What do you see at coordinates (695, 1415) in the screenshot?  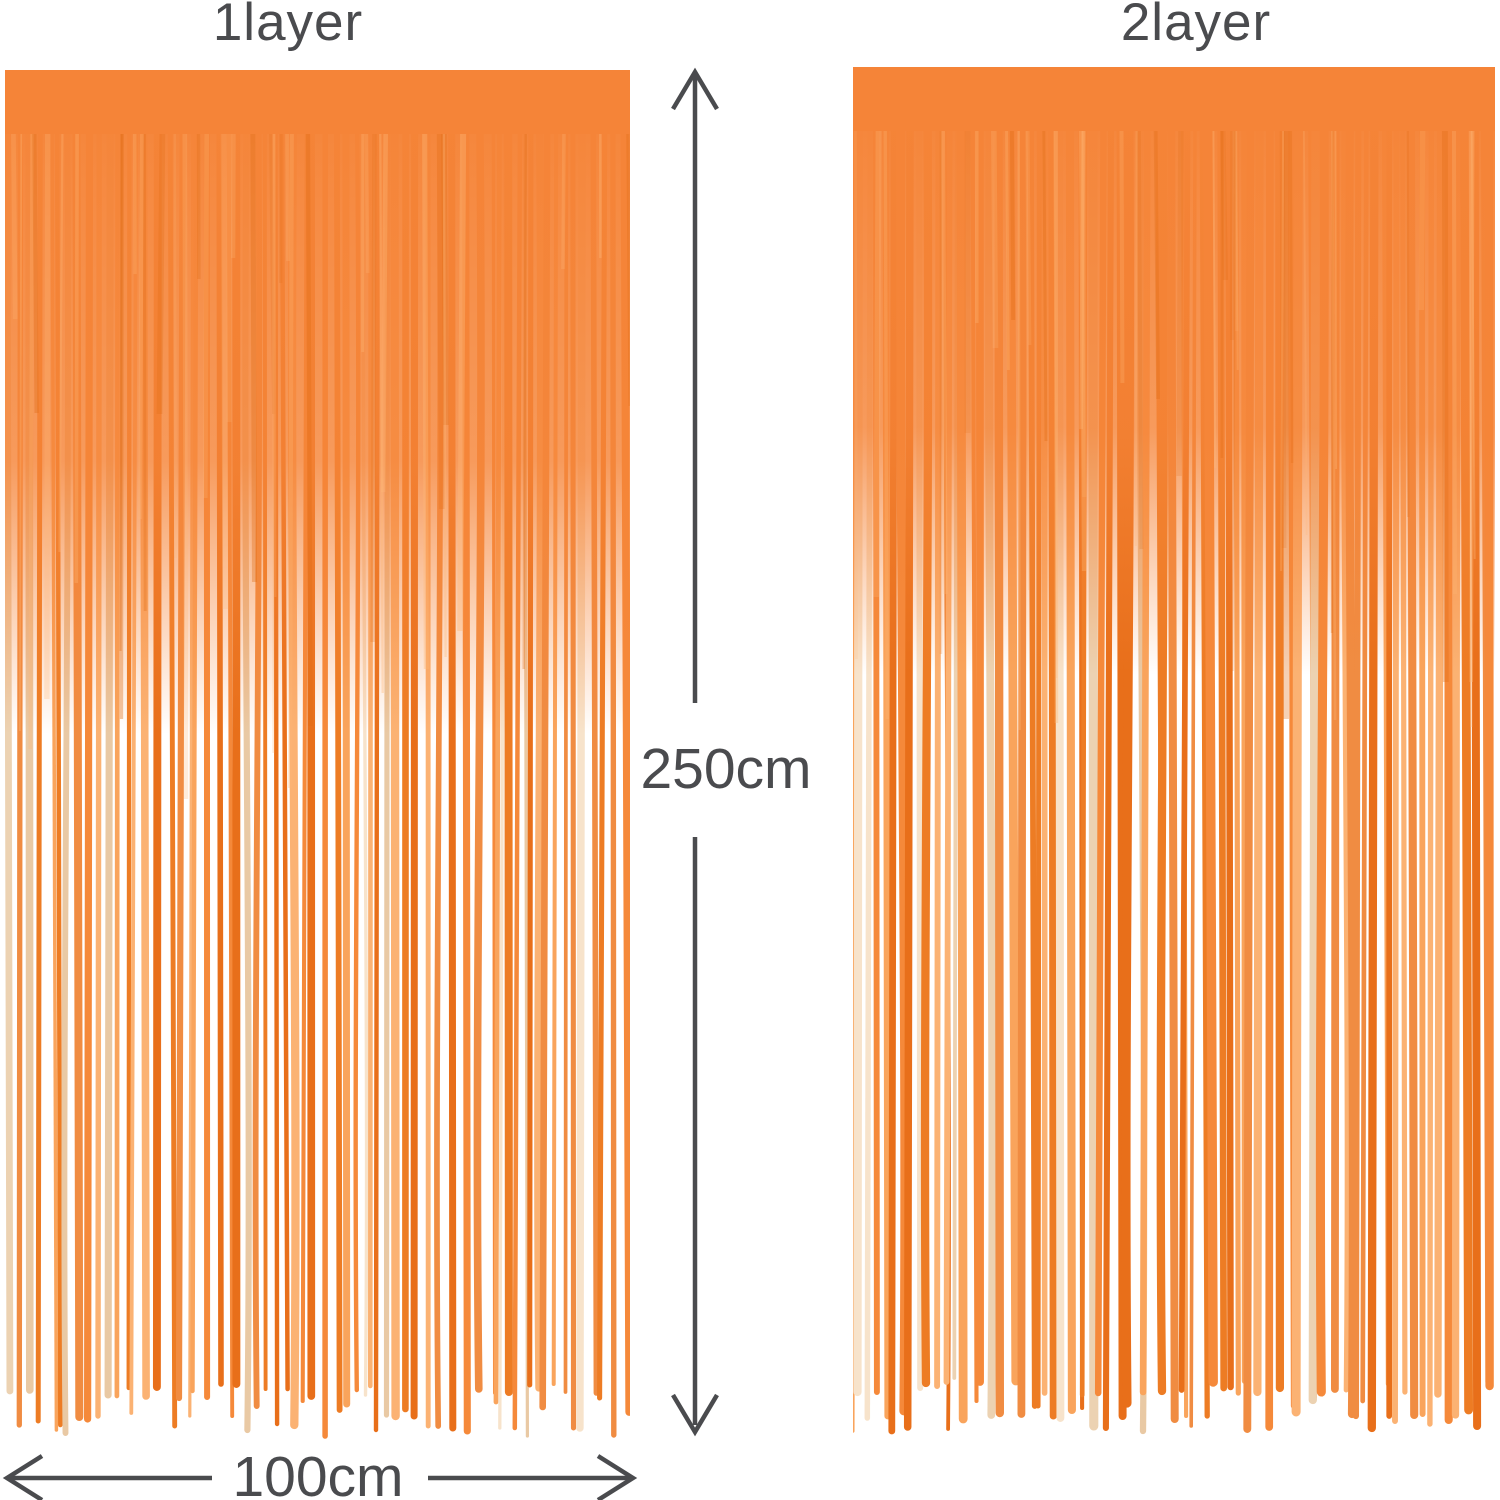 I see `arrow-down-icon` at bounding box center [695, 1415].